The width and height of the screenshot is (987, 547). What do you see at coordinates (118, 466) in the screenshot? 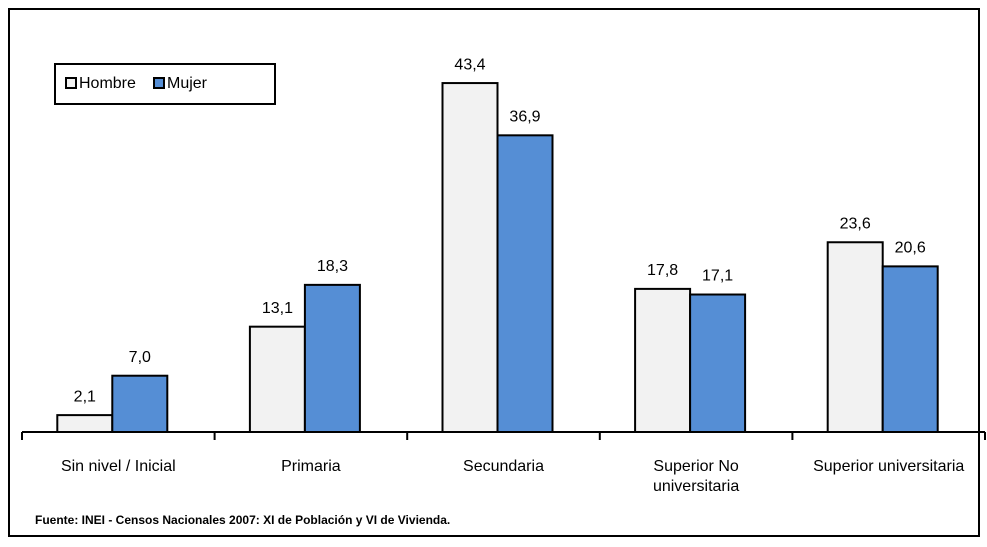
I see `x-tick-label: Sin nivel / Inicial` at bounding box center [118, 466].